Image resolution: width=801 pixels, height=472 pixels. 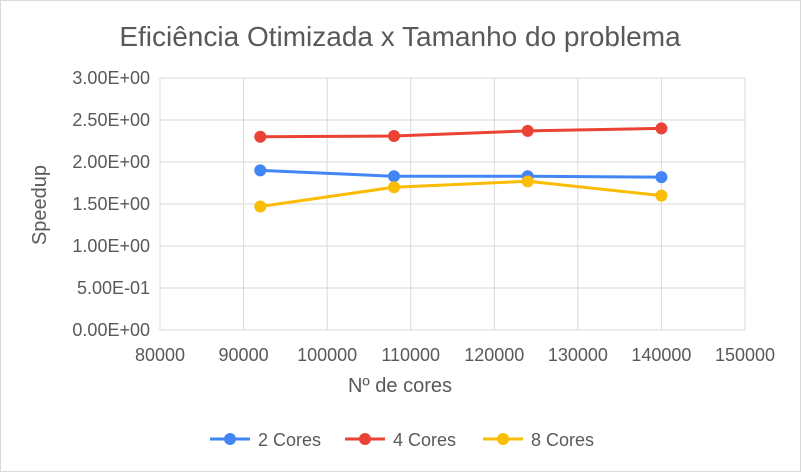 I want to click on y-tick-label: 1.00E+00, so click(x=111, y=246).